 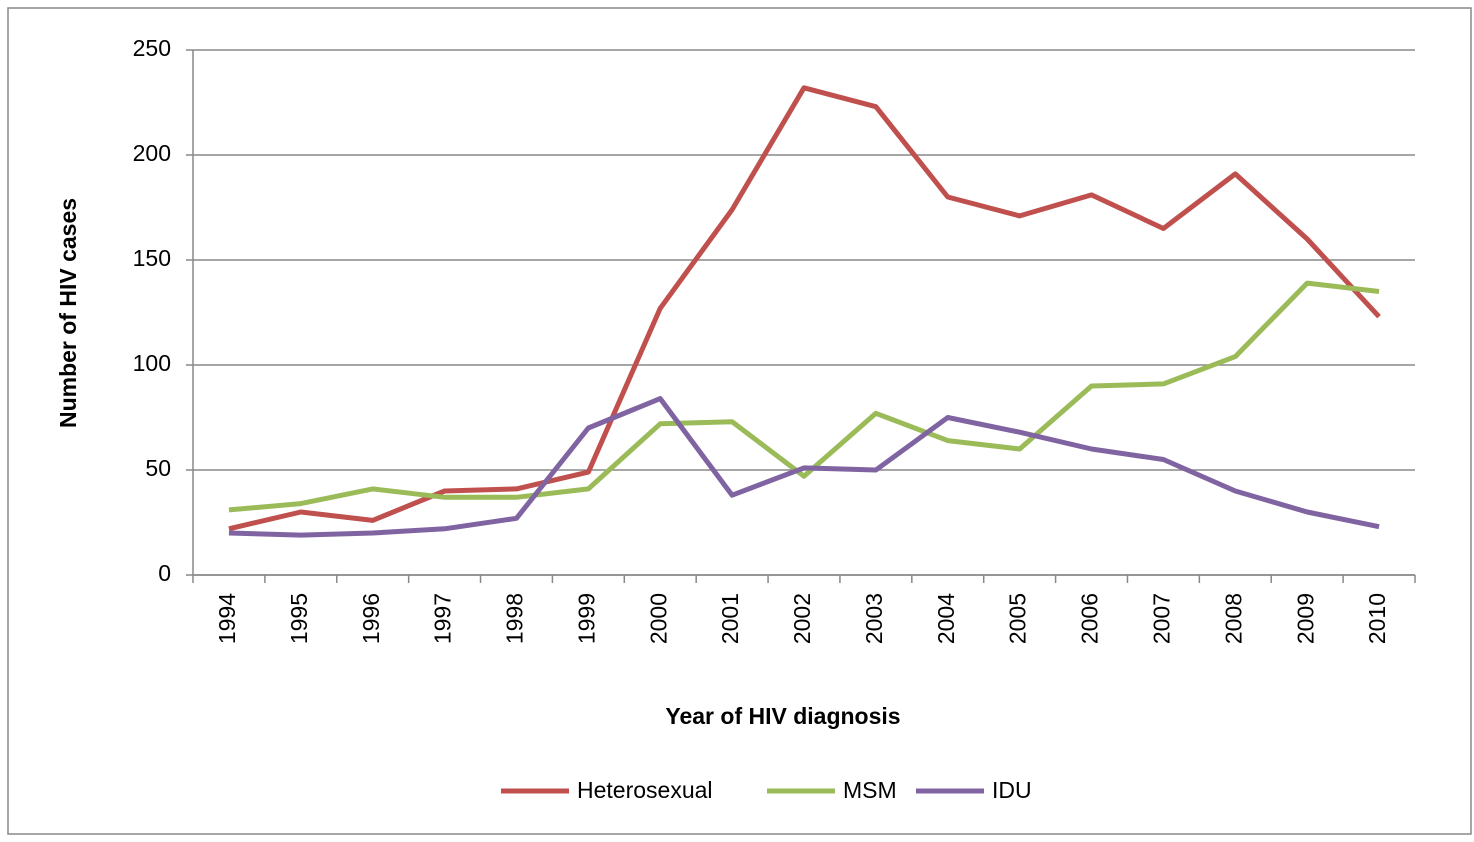 I want to click on y-tick-label: 200, so click(x=152, y=153).